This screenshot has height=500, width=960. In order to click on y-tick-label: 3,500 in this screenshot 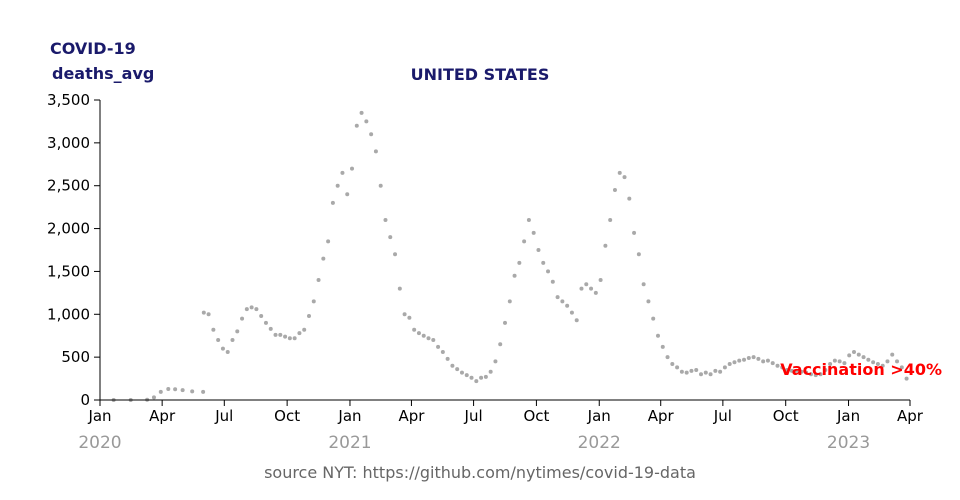, I will do `click(68, 100)`.